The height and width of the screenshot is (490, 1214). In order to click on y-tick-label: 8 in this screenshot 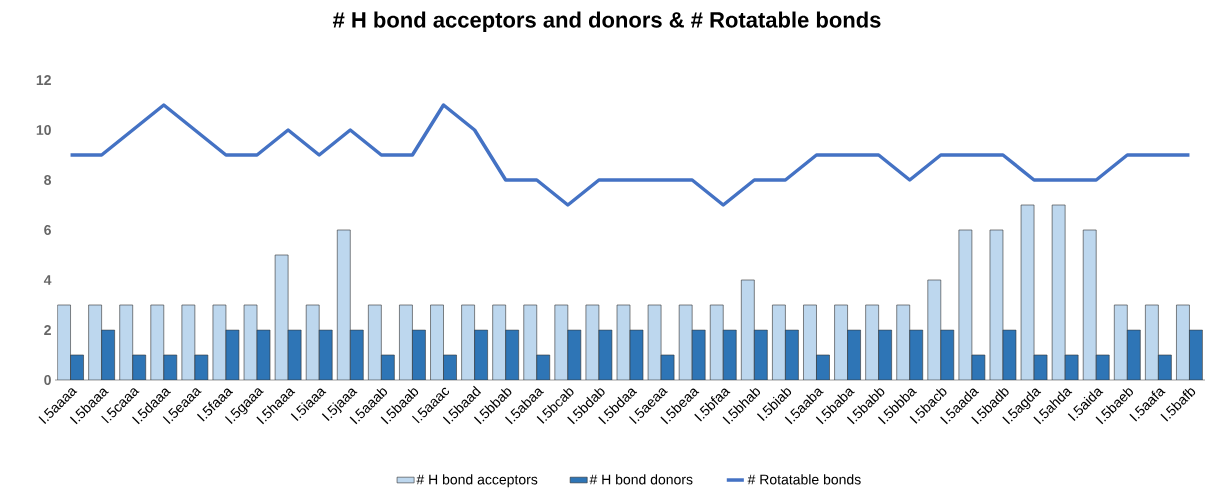, I will do `click(48, 180)`.